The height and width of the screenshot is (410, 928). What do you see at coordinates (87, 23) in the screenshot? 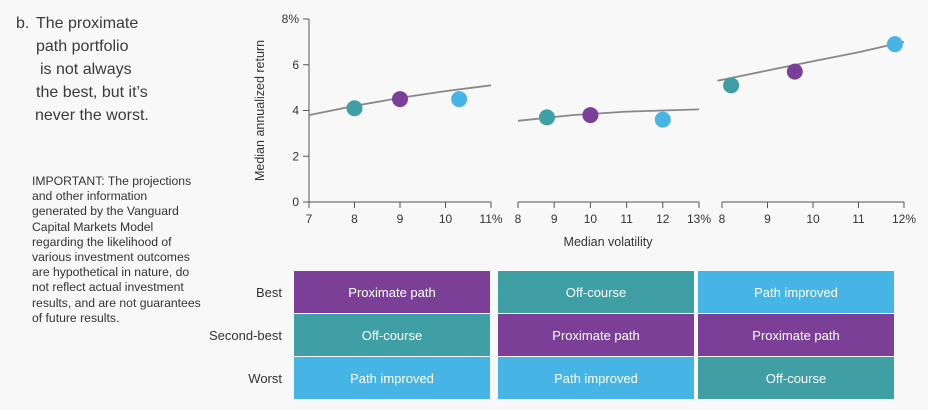
I see `subtitle-line-1: The proximate` at bounding box center [87, 23].